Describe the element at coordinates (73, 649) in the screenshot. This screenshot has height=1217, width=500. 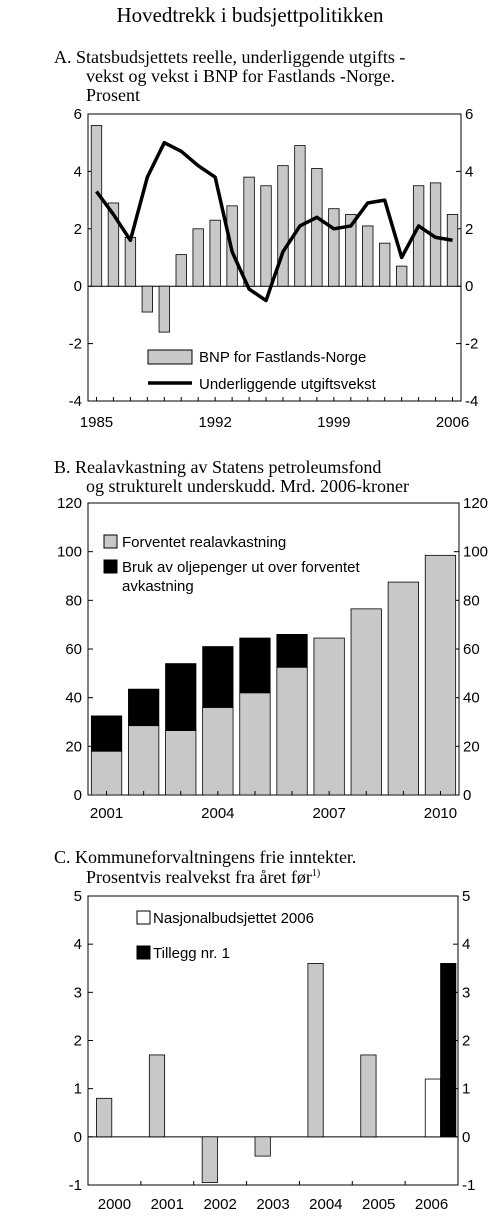
I see `panel-b-ytick-label-left: 60` at that location.